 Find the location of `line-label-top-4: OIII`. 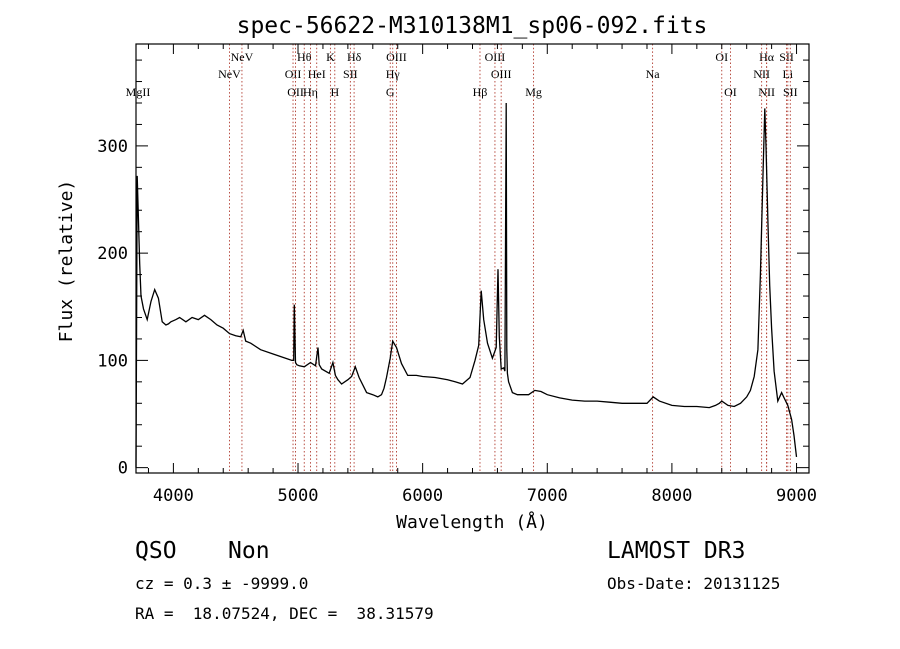

line-label-top-4: OIII is located at coordinates (396, 57).